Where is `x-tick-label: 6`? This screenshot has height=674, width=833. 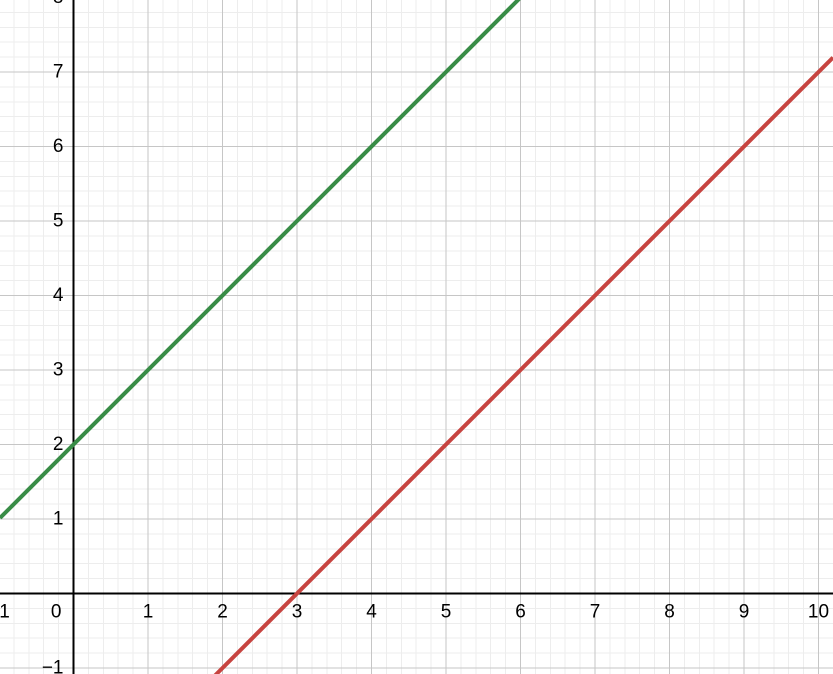
x-tick-label: 6 is located at coordinates (520, 612).